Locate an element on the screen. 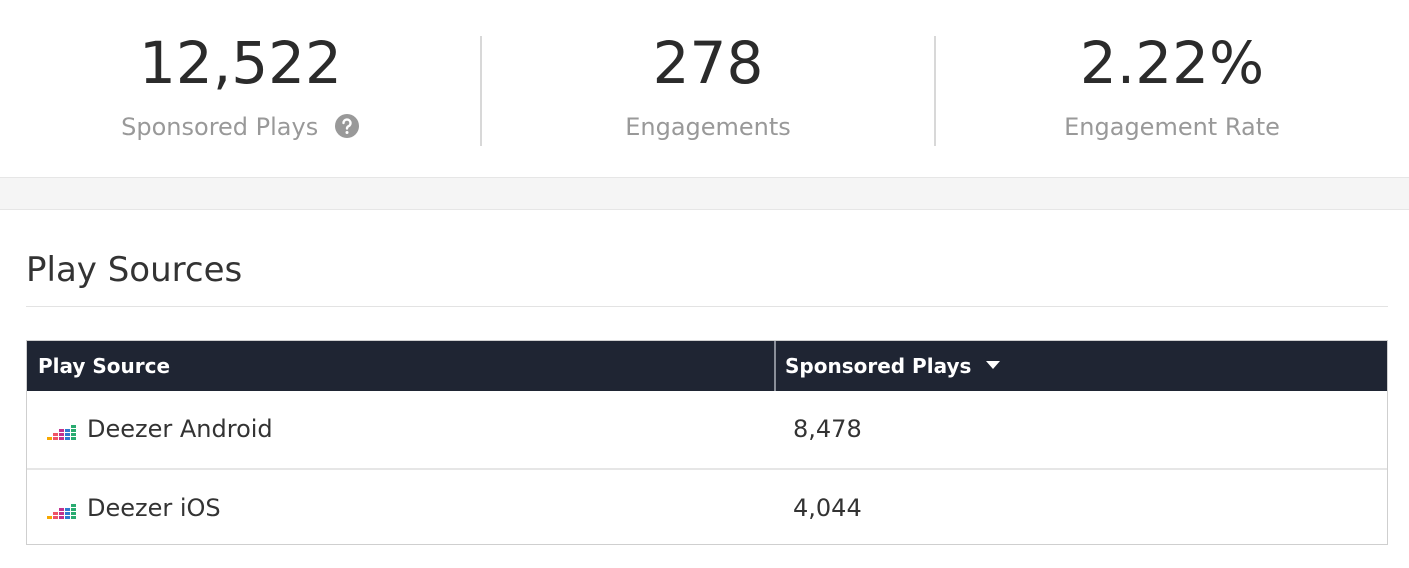  sort-arrow is located at coordinates (993, 365).